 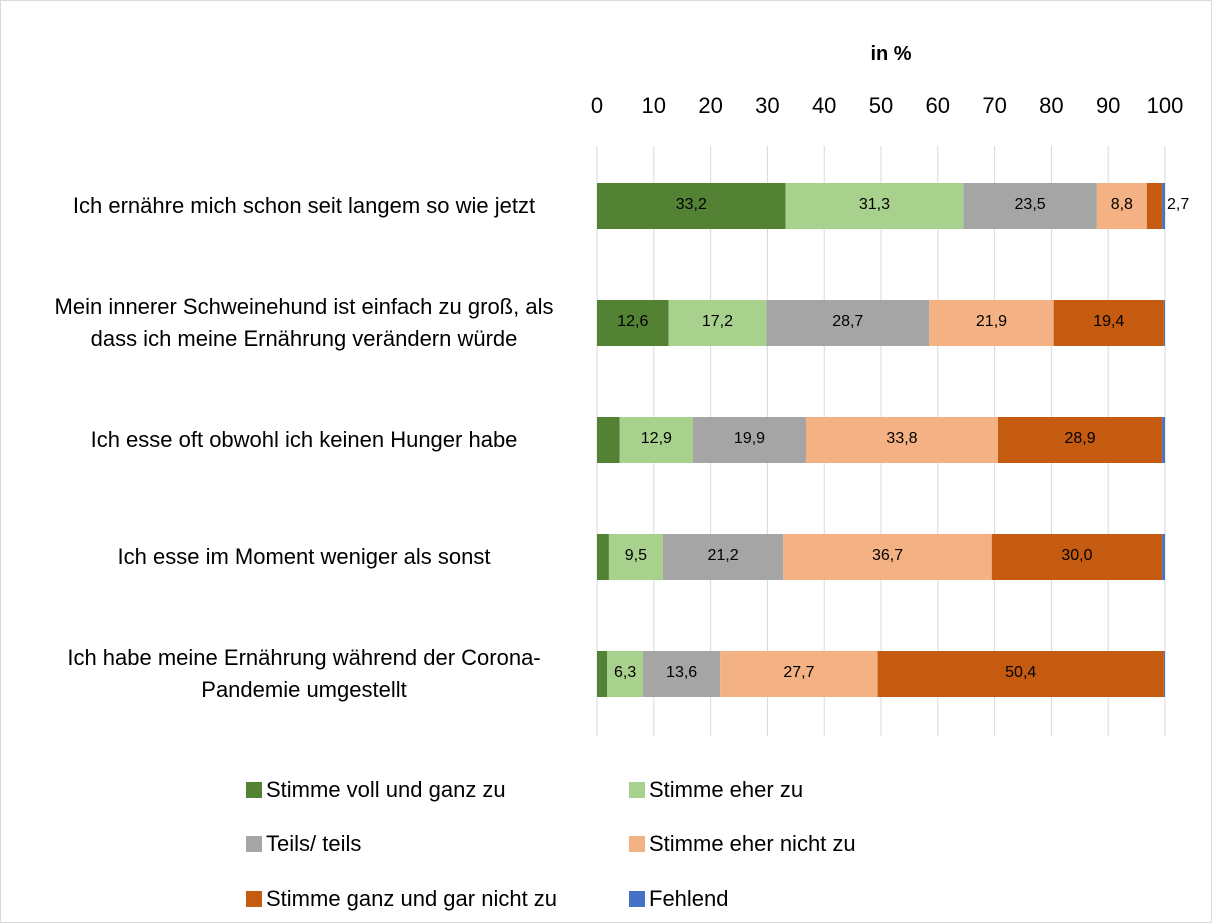 I want to click on x-tick-label: 30, so click(x=767, y=105).